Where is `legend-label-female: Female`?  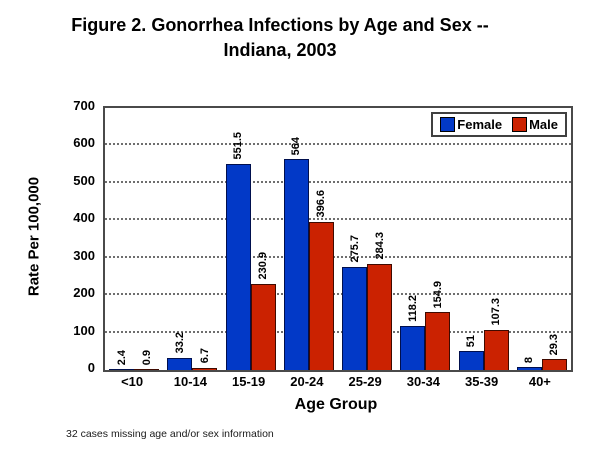 legend-label-female: Female is located at coordinates (480, 124).